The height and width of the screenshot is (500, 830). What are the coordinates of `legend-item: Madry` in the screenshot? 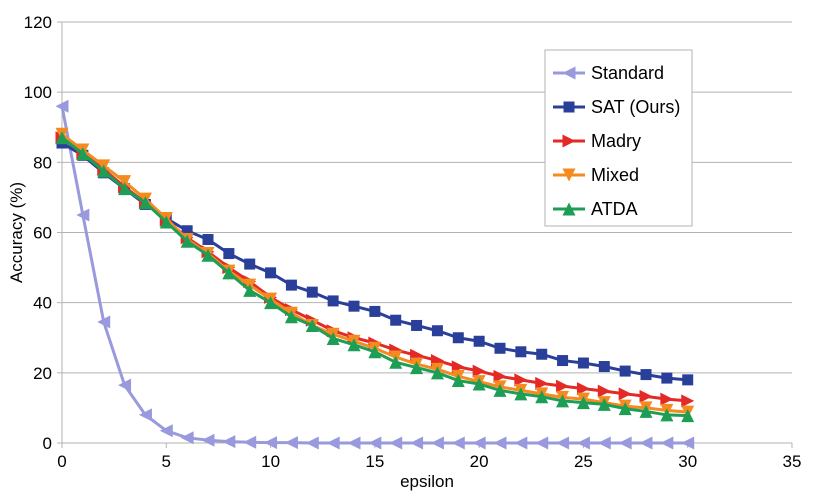 It's located at (597, 141).